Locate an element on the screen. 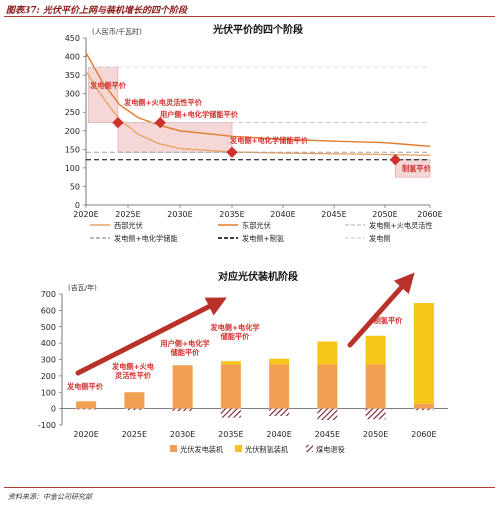 This screenshot has height=511, width=499. milestone-label: 发电侧+火电灵活性平价 is located at coordinates (163, 102).